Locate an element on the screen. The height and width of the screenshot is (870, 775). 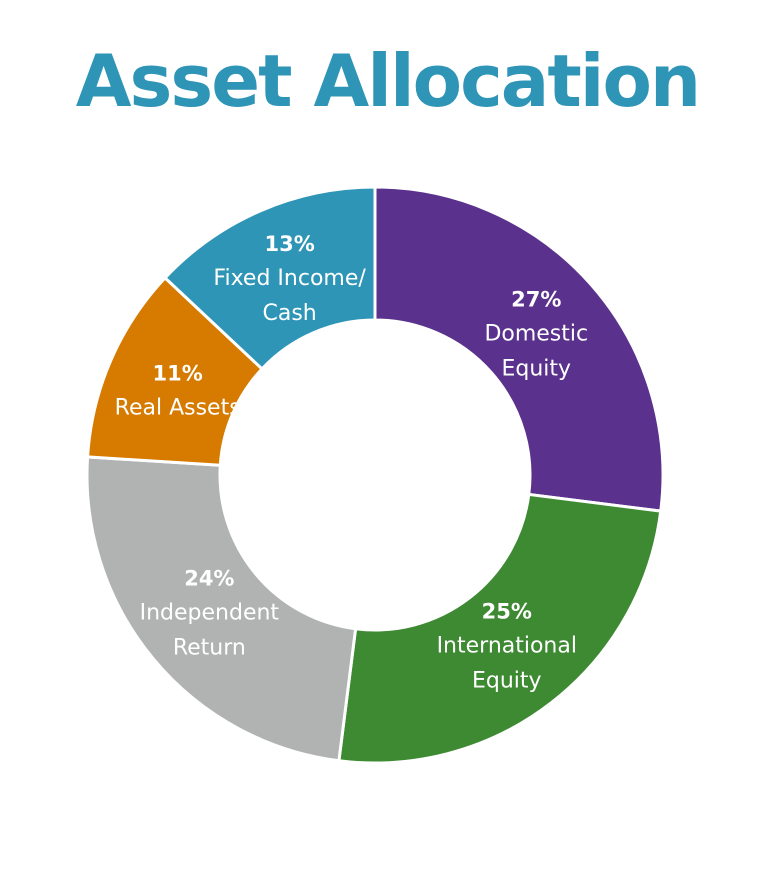
slice-independent-return is located at coordinates (221, 609).